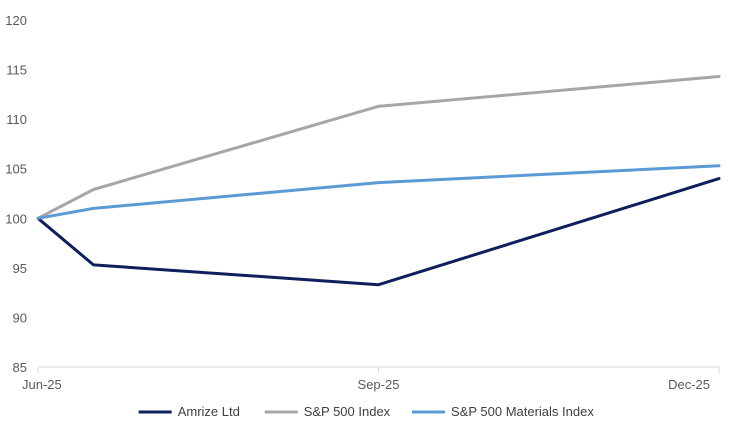 This screenshot has height=431, width=733. I want to click on y-tick-label: 100, so click(16, 218).